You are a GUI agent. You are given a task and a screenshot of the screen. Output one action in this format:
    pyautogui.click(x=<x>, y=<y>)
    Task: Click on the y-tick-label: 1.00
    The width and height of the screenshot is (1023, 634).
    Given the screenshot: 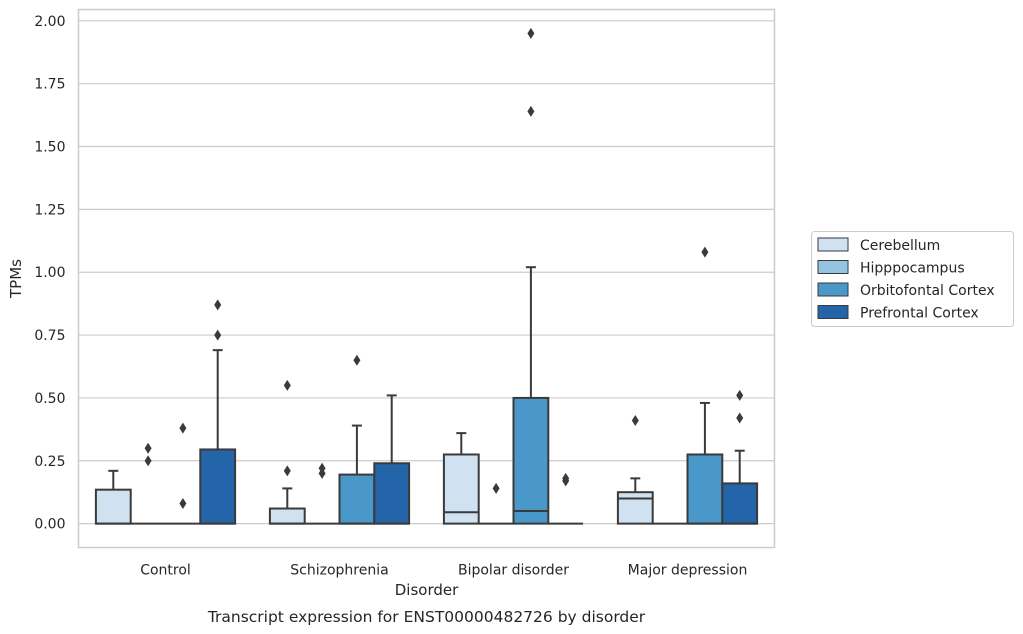 What is the action you would take?
    pyautogui.click(x=49, y=273)
    